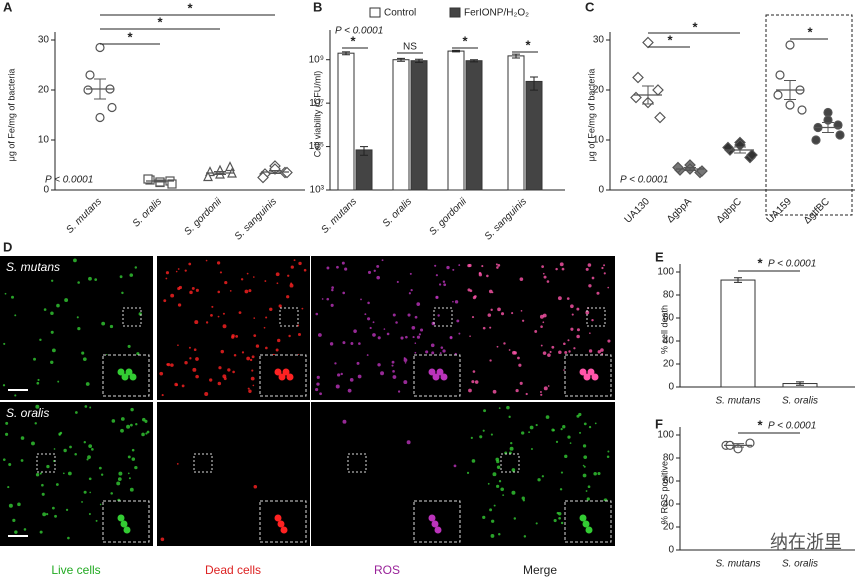 The height and width of the screenshot is (579, 865). Describe the element at coordinates (671, 550) in the screenshot. I see `y-tick-label: 0` at that location.